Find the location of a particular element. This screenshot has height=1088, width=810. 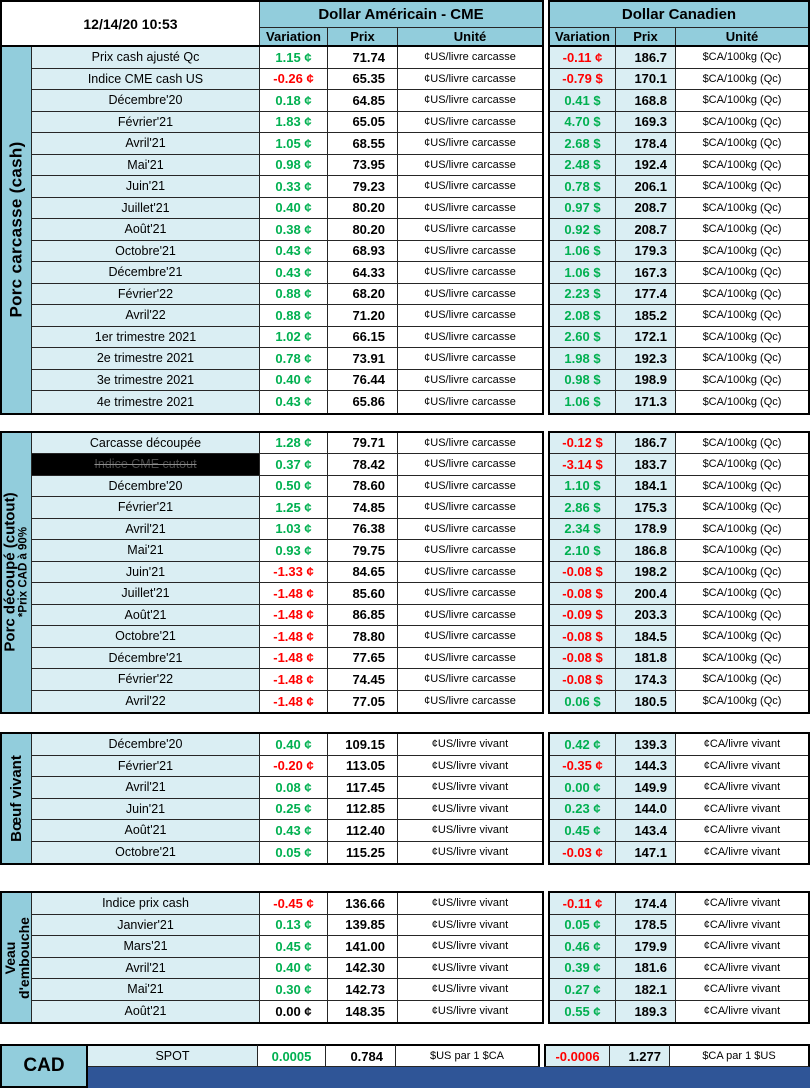

us-prix-value: 113.05 is located at coordinates (363, 766).